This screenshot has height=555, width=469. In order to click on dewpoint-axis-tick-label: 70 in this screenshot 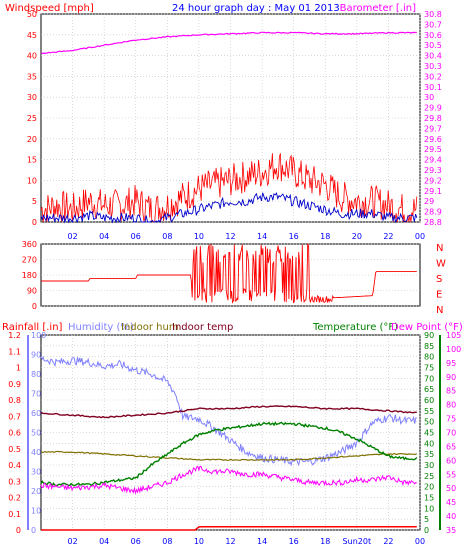, I will do `click(451, 433)`.